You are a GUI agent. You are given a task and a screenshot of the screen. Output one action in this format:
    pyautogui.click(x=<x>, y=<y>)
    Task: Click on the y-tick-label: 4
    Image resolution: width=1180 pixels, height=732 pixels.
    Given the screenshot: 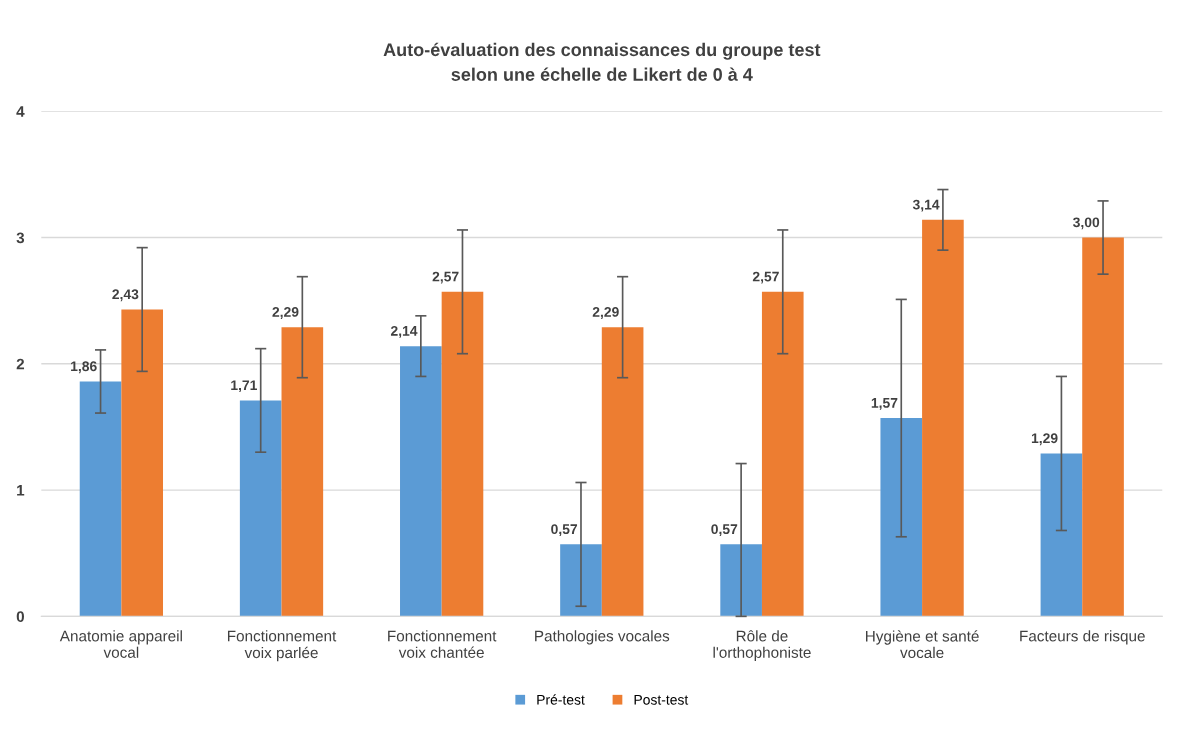 What is the action you would take?
    pyautogui.click(x=20, y=111)
    